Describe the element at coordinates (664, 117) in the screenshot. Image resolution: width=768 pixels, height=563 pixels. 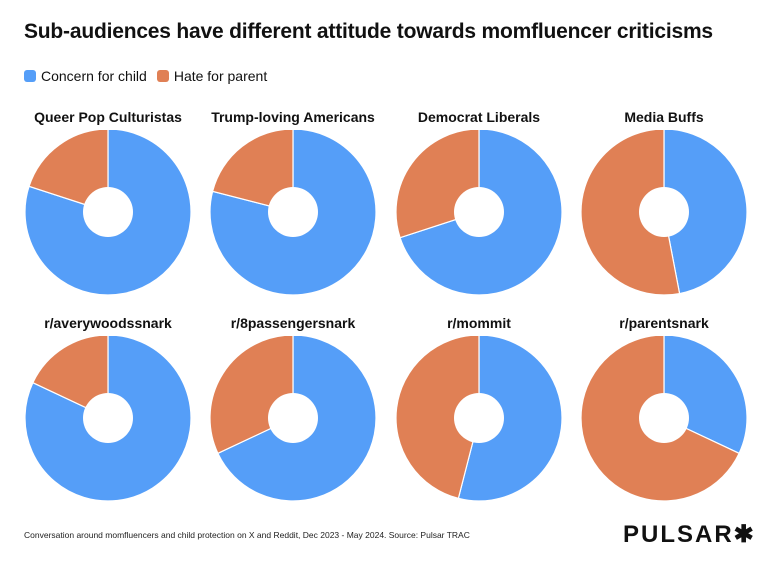
I see `donut-title: Media Buffs` at that location.